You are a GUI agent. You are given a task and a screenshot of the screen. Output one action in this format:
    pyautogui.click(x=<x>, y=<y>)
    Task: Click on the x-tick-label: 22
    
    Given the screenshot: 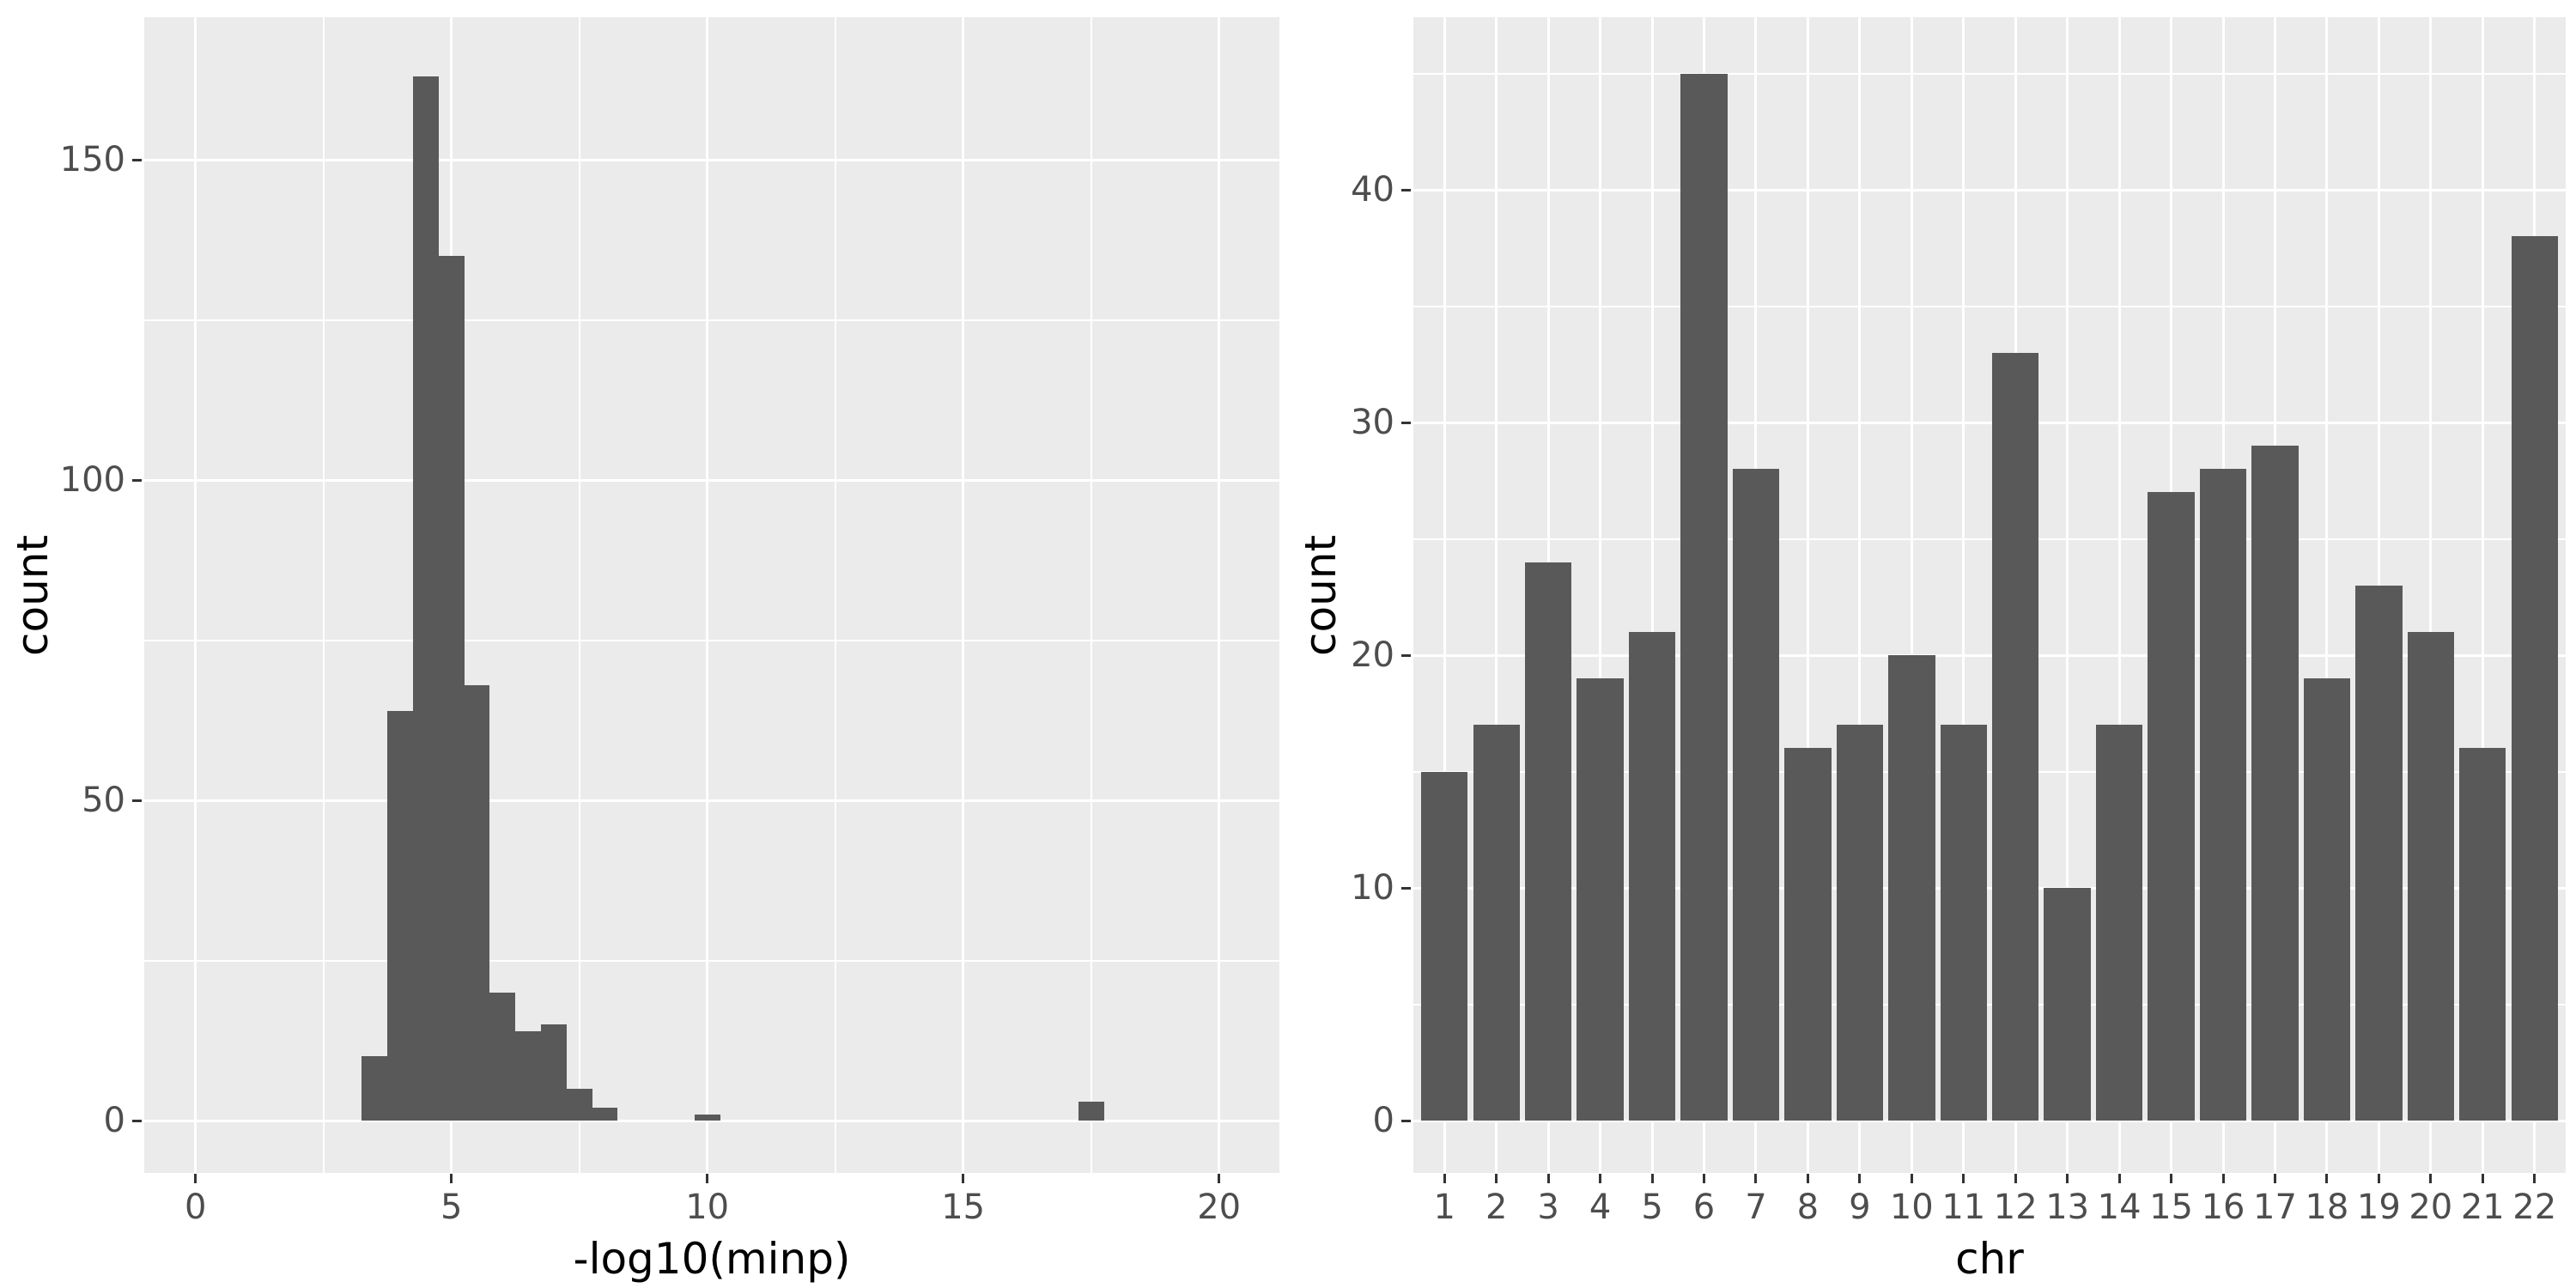 What is the action you would take?
    pyautogui.click(x=2535, y=1207)
    